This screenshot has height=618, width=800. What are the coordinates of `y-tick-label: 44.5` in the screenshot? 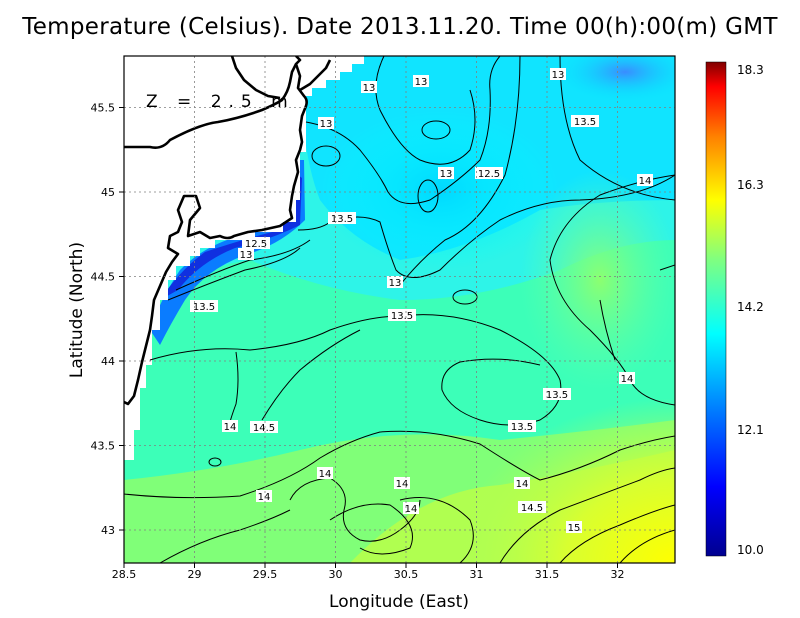 It's located at (103, 277).